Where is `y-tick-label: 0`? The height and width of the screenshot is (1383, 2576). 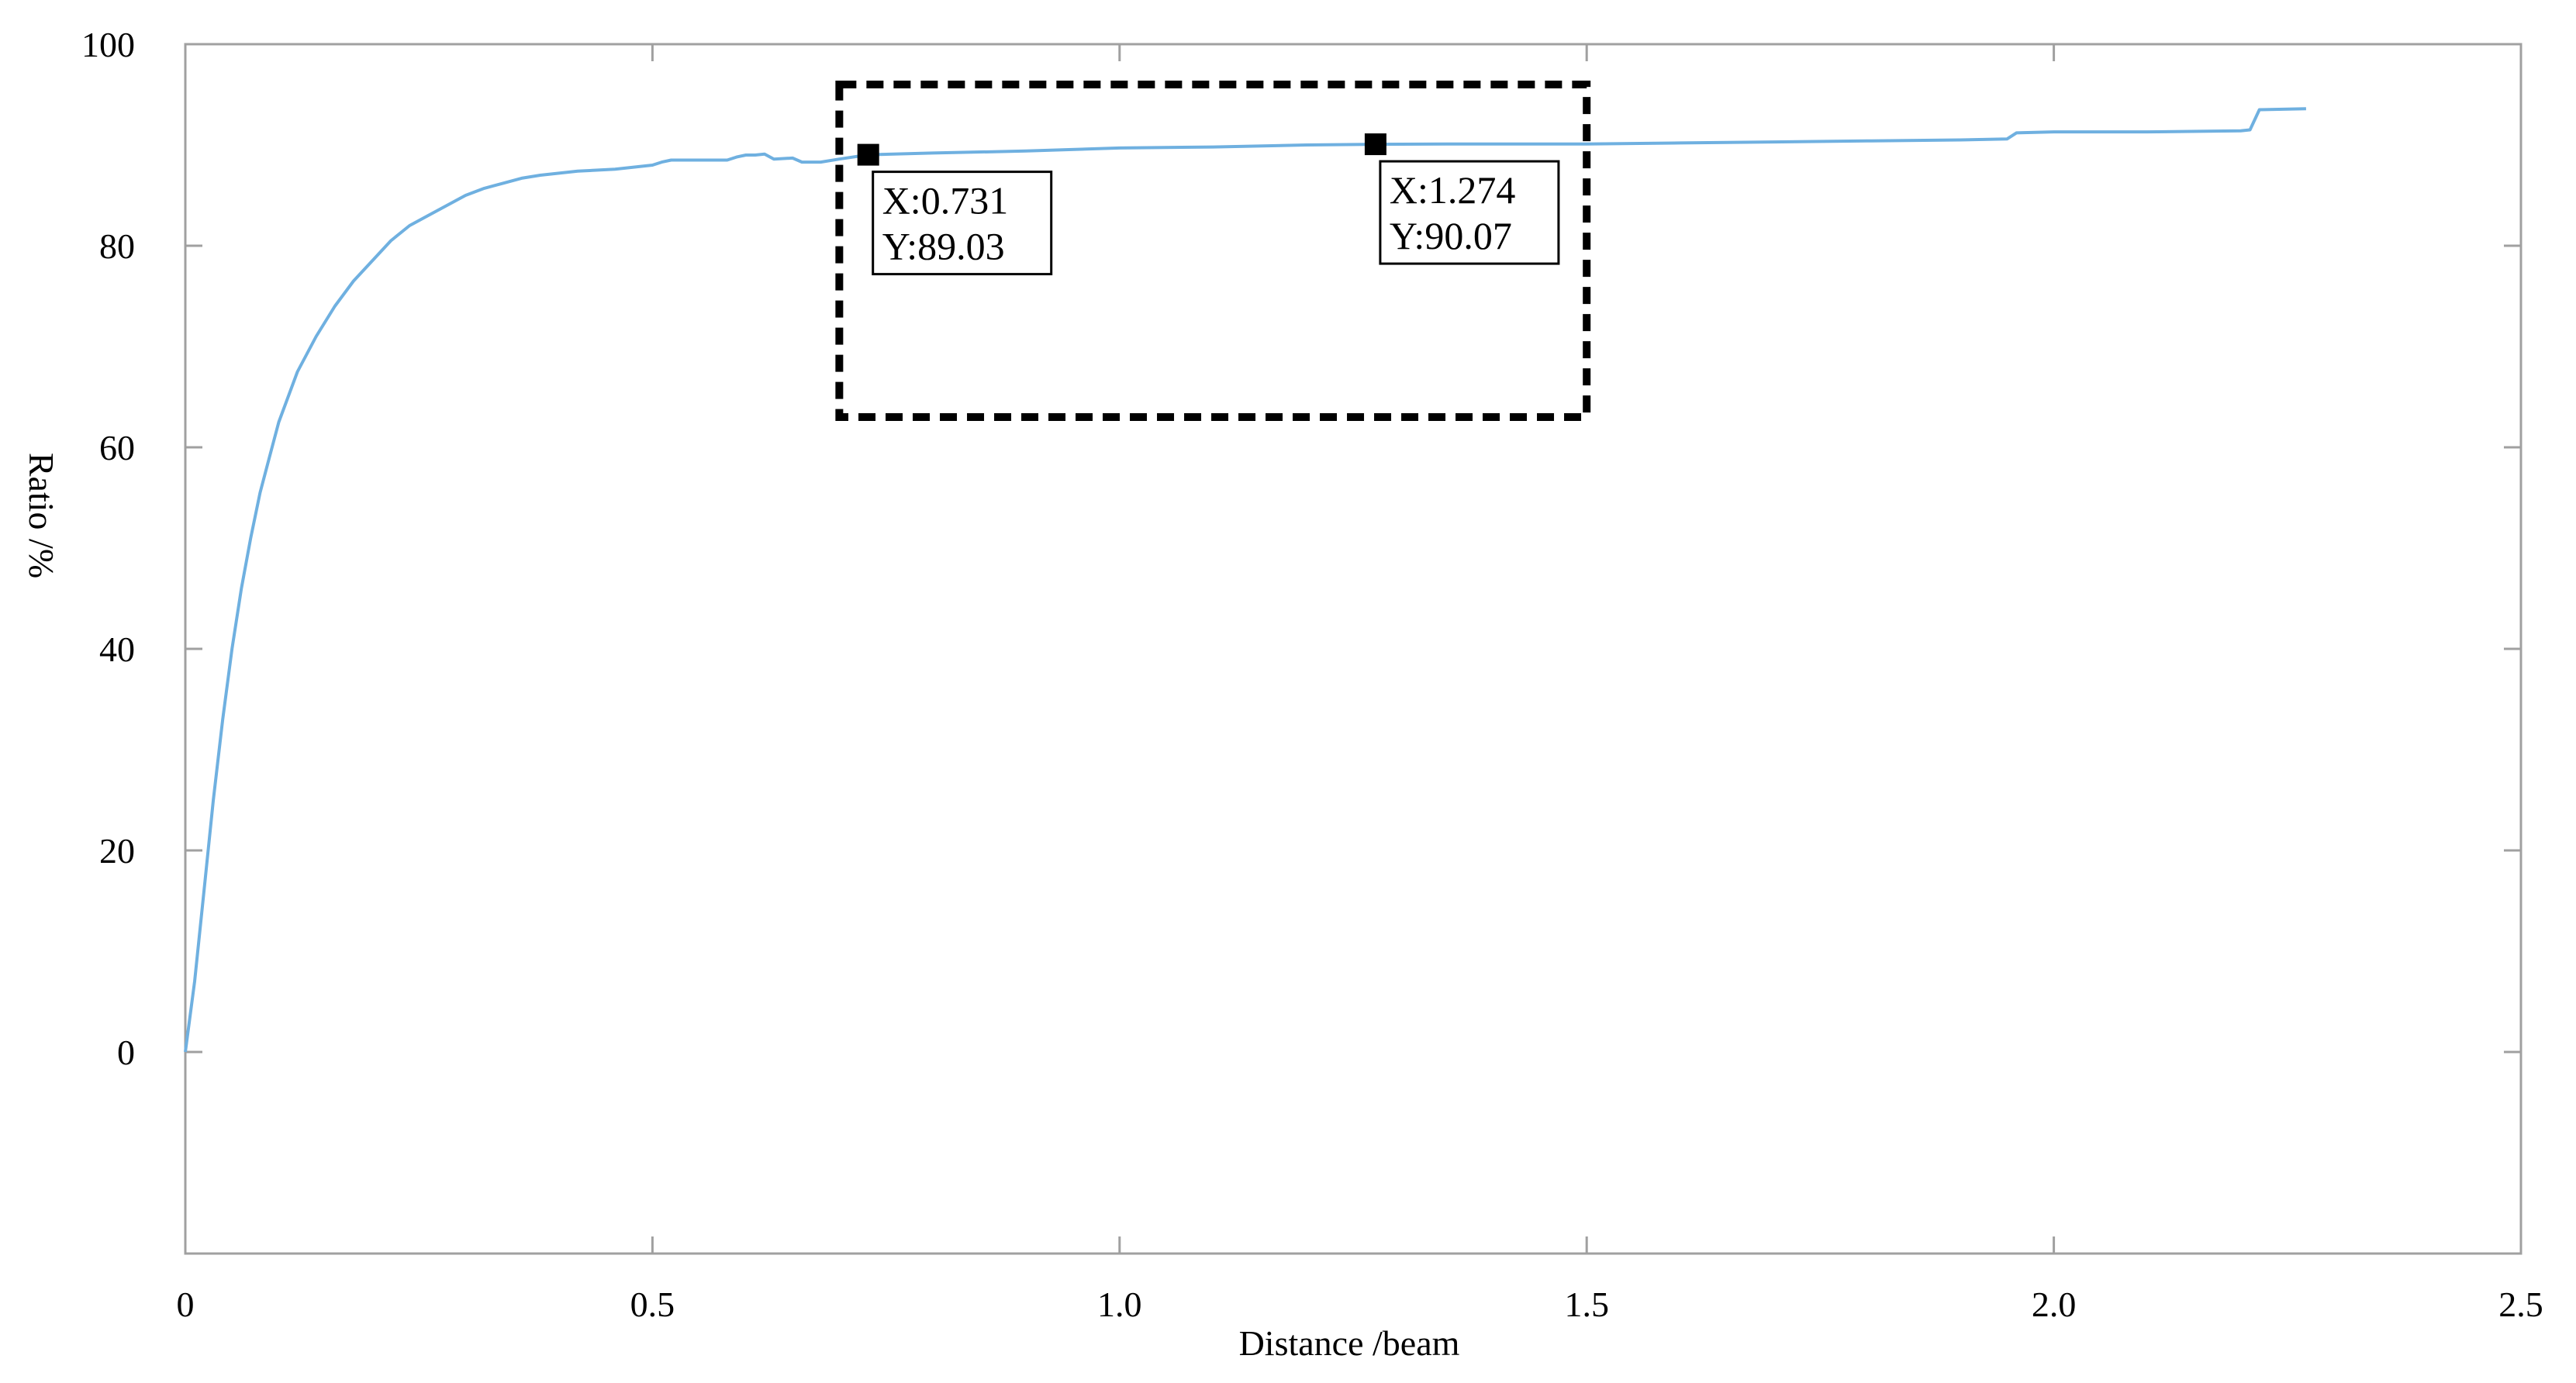
y-tick-label: 0 is located at coordinates (126, 1052).